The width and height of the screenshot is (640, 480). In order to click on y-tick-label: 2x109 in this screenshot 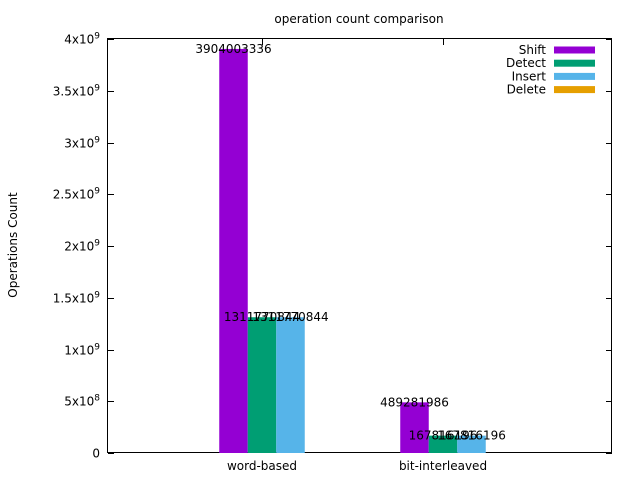, I will do `click(82, 246)`.